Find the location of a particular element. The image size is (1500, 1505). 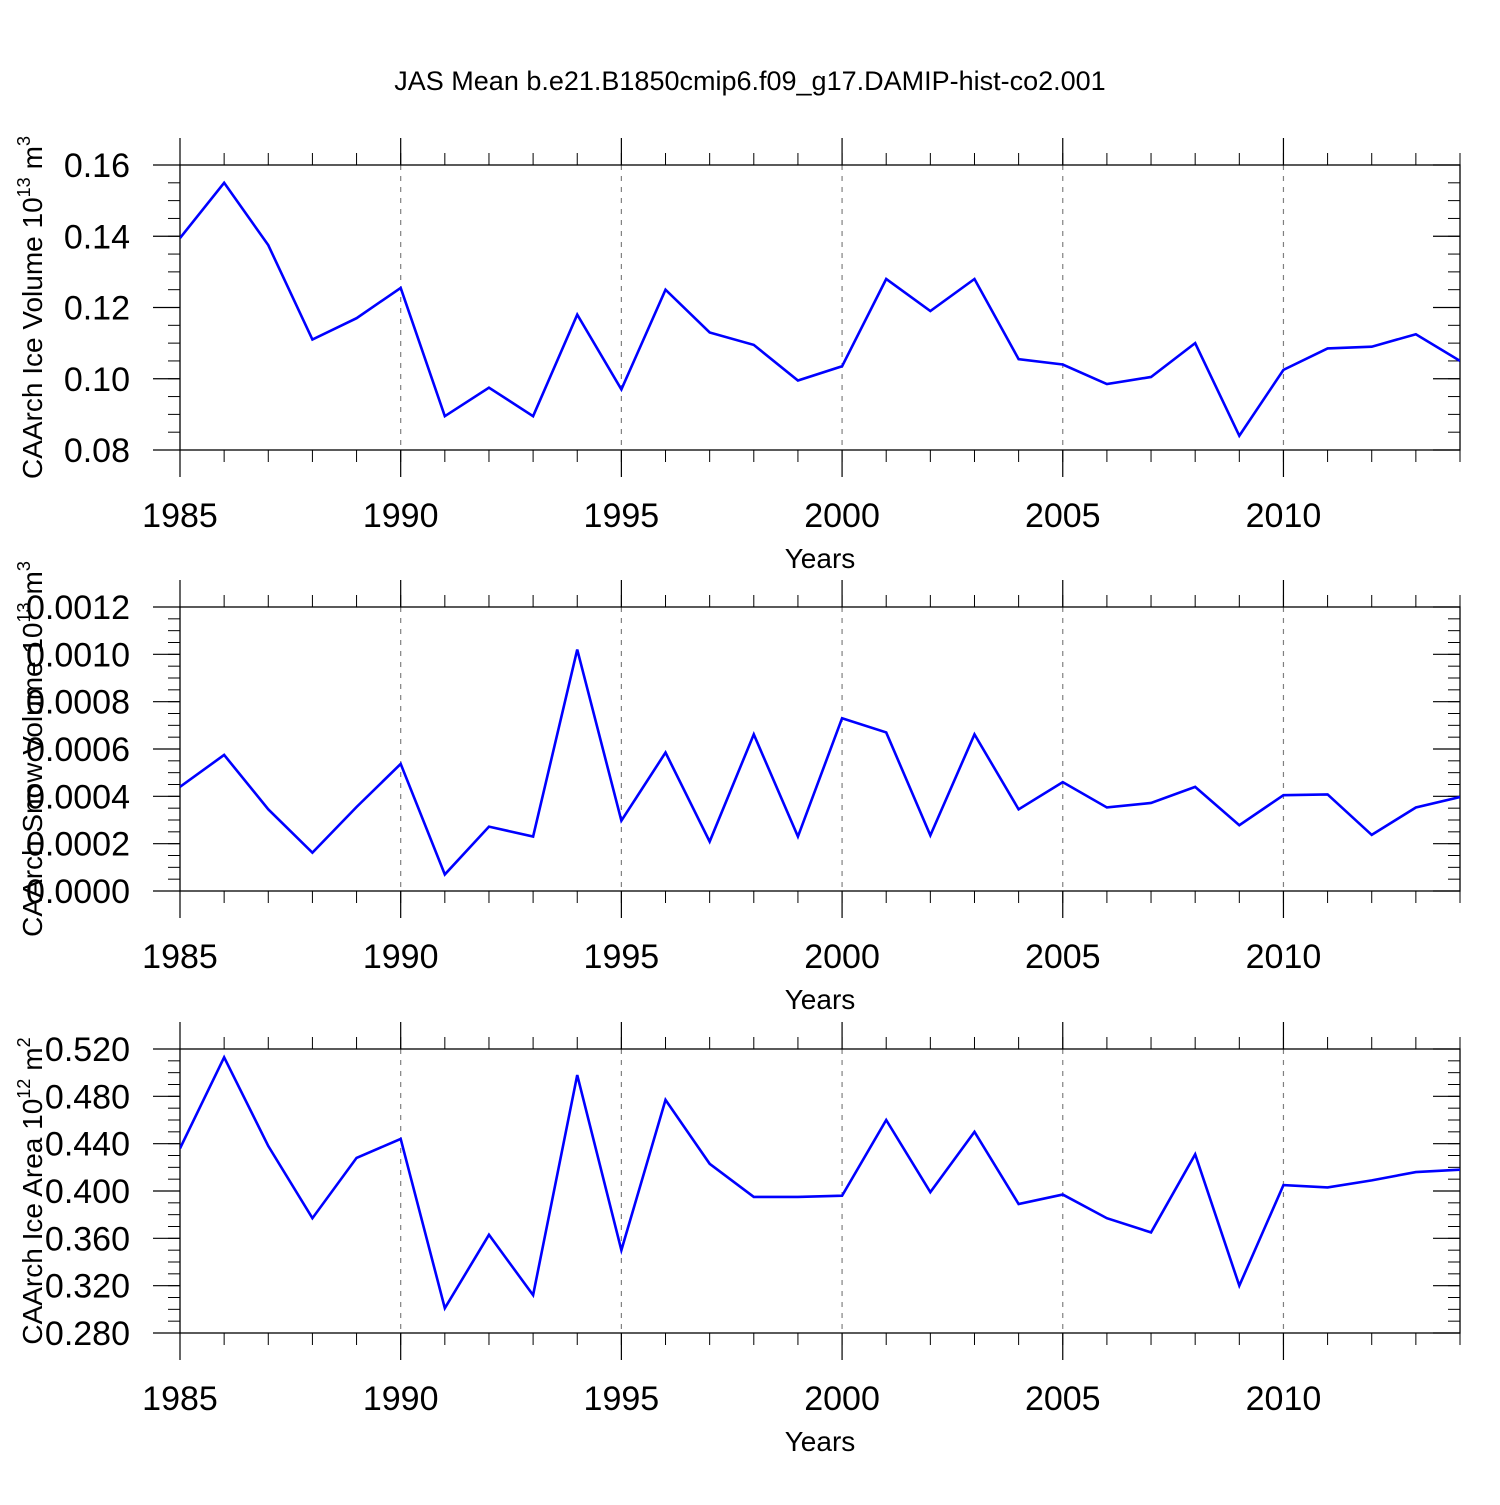

y-axis-label: CAArch Ice Area 1012 m2 is located at coordinates (31, 1190).